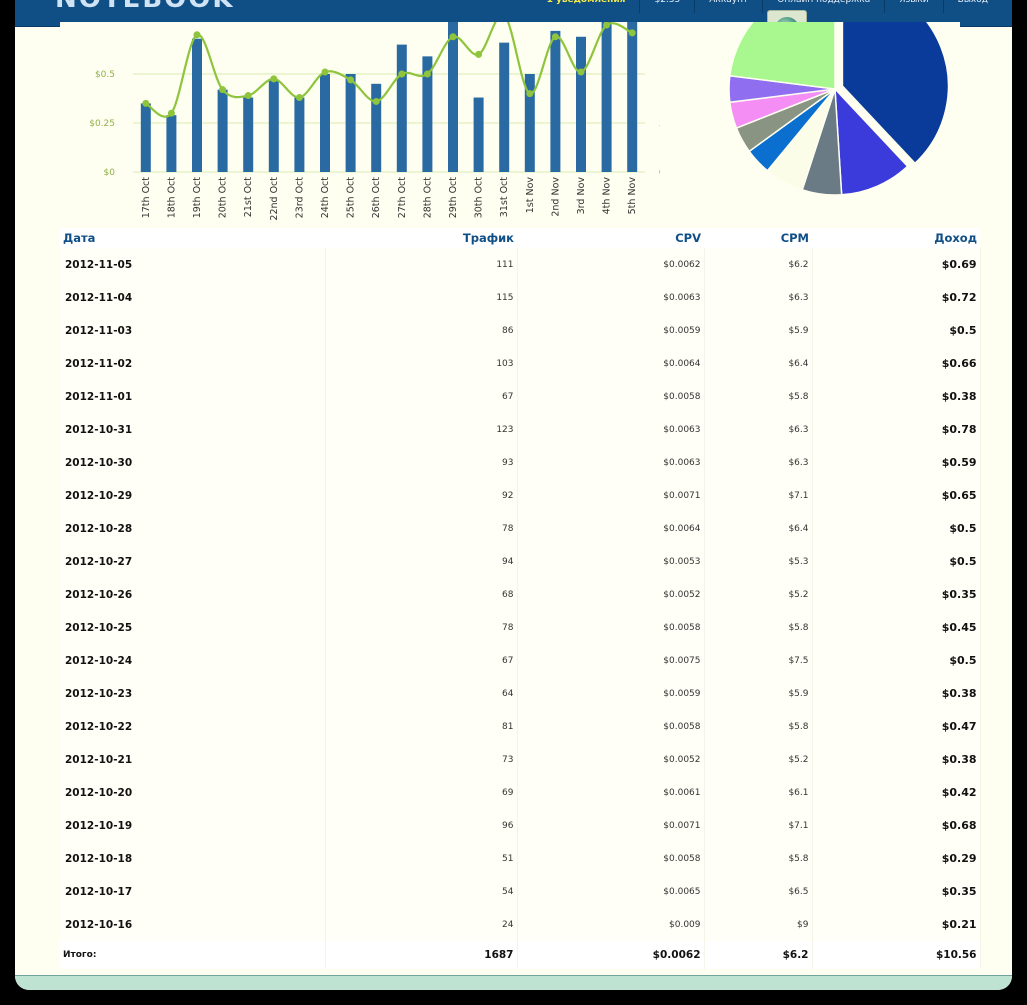 The image size is (1027, 1005). What do you see at coordinates (520, 660) in the screenshot?
I see `table-row: 2012-10-24 67 $0.0075 $7.5 $0.5` at bounding box center [520, 660].